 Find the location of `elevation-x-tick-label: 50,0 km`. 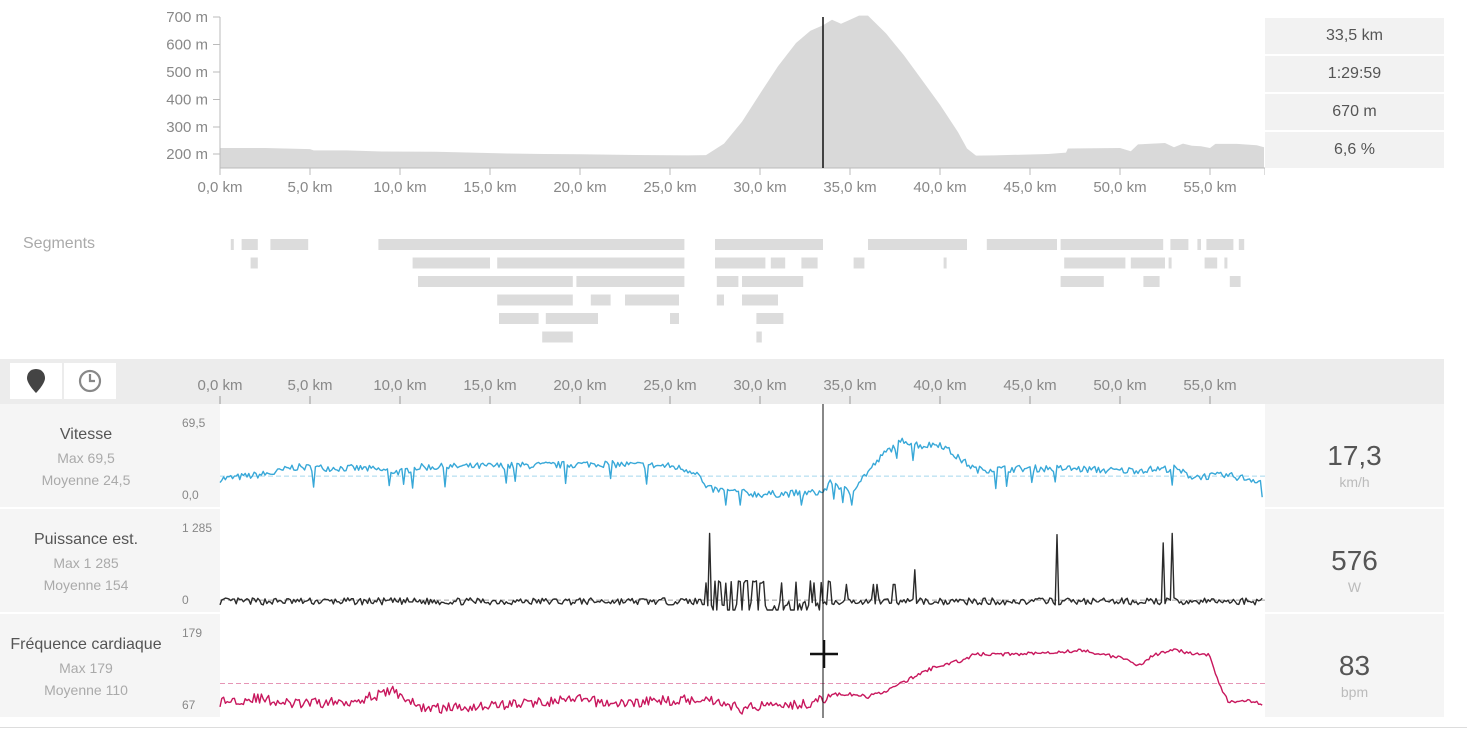

elevation-x-tick-label: 50,0 km is located at coordinates (1119, 187).